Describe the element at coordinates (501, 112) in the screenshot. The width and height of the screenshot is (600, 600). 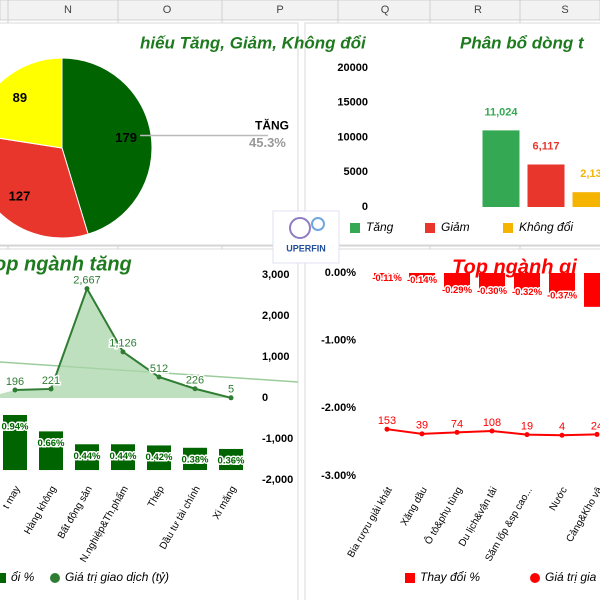
I see `bar-value-label: 11,024` at that location.